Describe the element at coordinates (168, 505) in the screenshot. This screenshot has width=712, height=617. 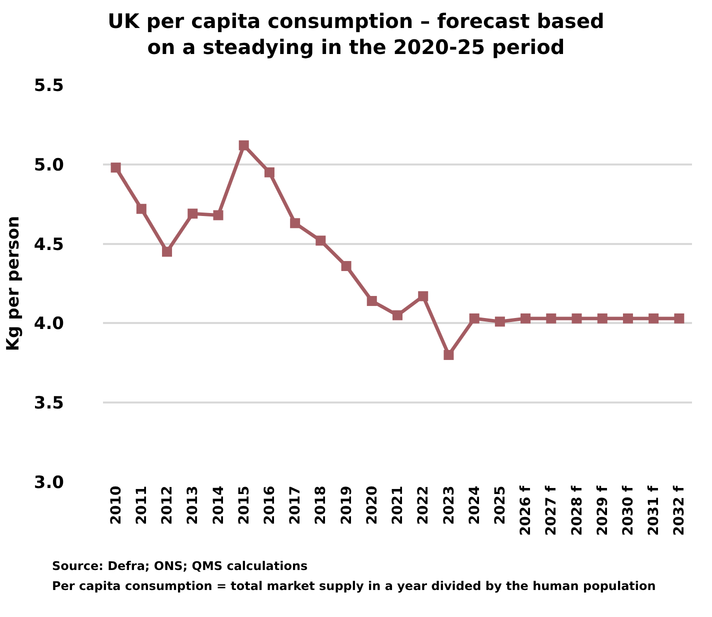
I see `x-tick-label: 2012` at that location.